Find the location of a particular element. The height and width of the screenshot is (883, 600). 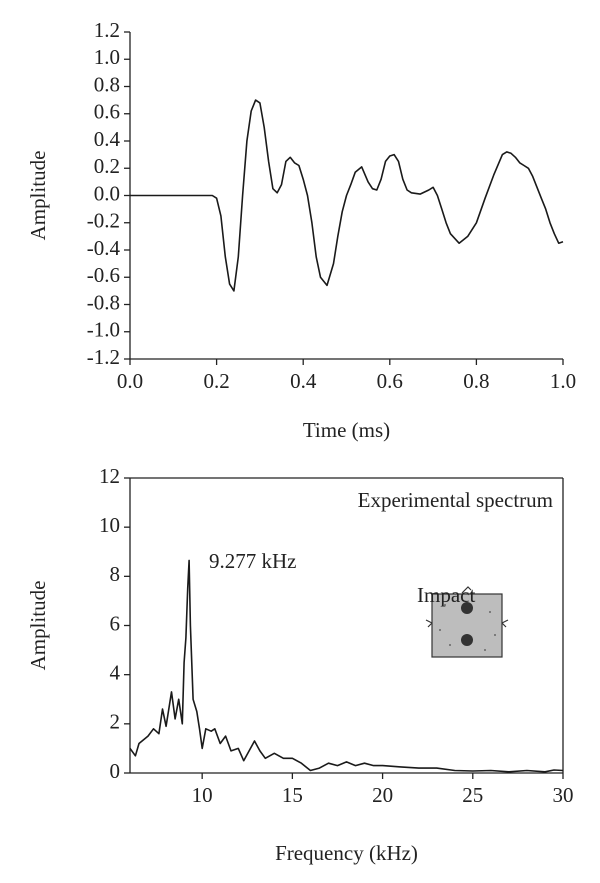

y-tick-label: -0.8 is located at coordinates (103, 302).